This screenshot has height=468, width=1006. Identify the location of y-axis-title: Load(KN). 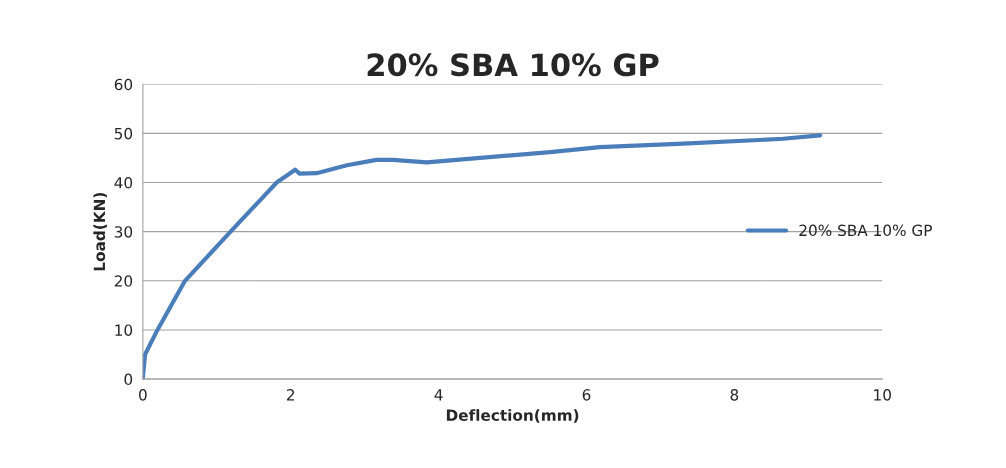
(100, 231).